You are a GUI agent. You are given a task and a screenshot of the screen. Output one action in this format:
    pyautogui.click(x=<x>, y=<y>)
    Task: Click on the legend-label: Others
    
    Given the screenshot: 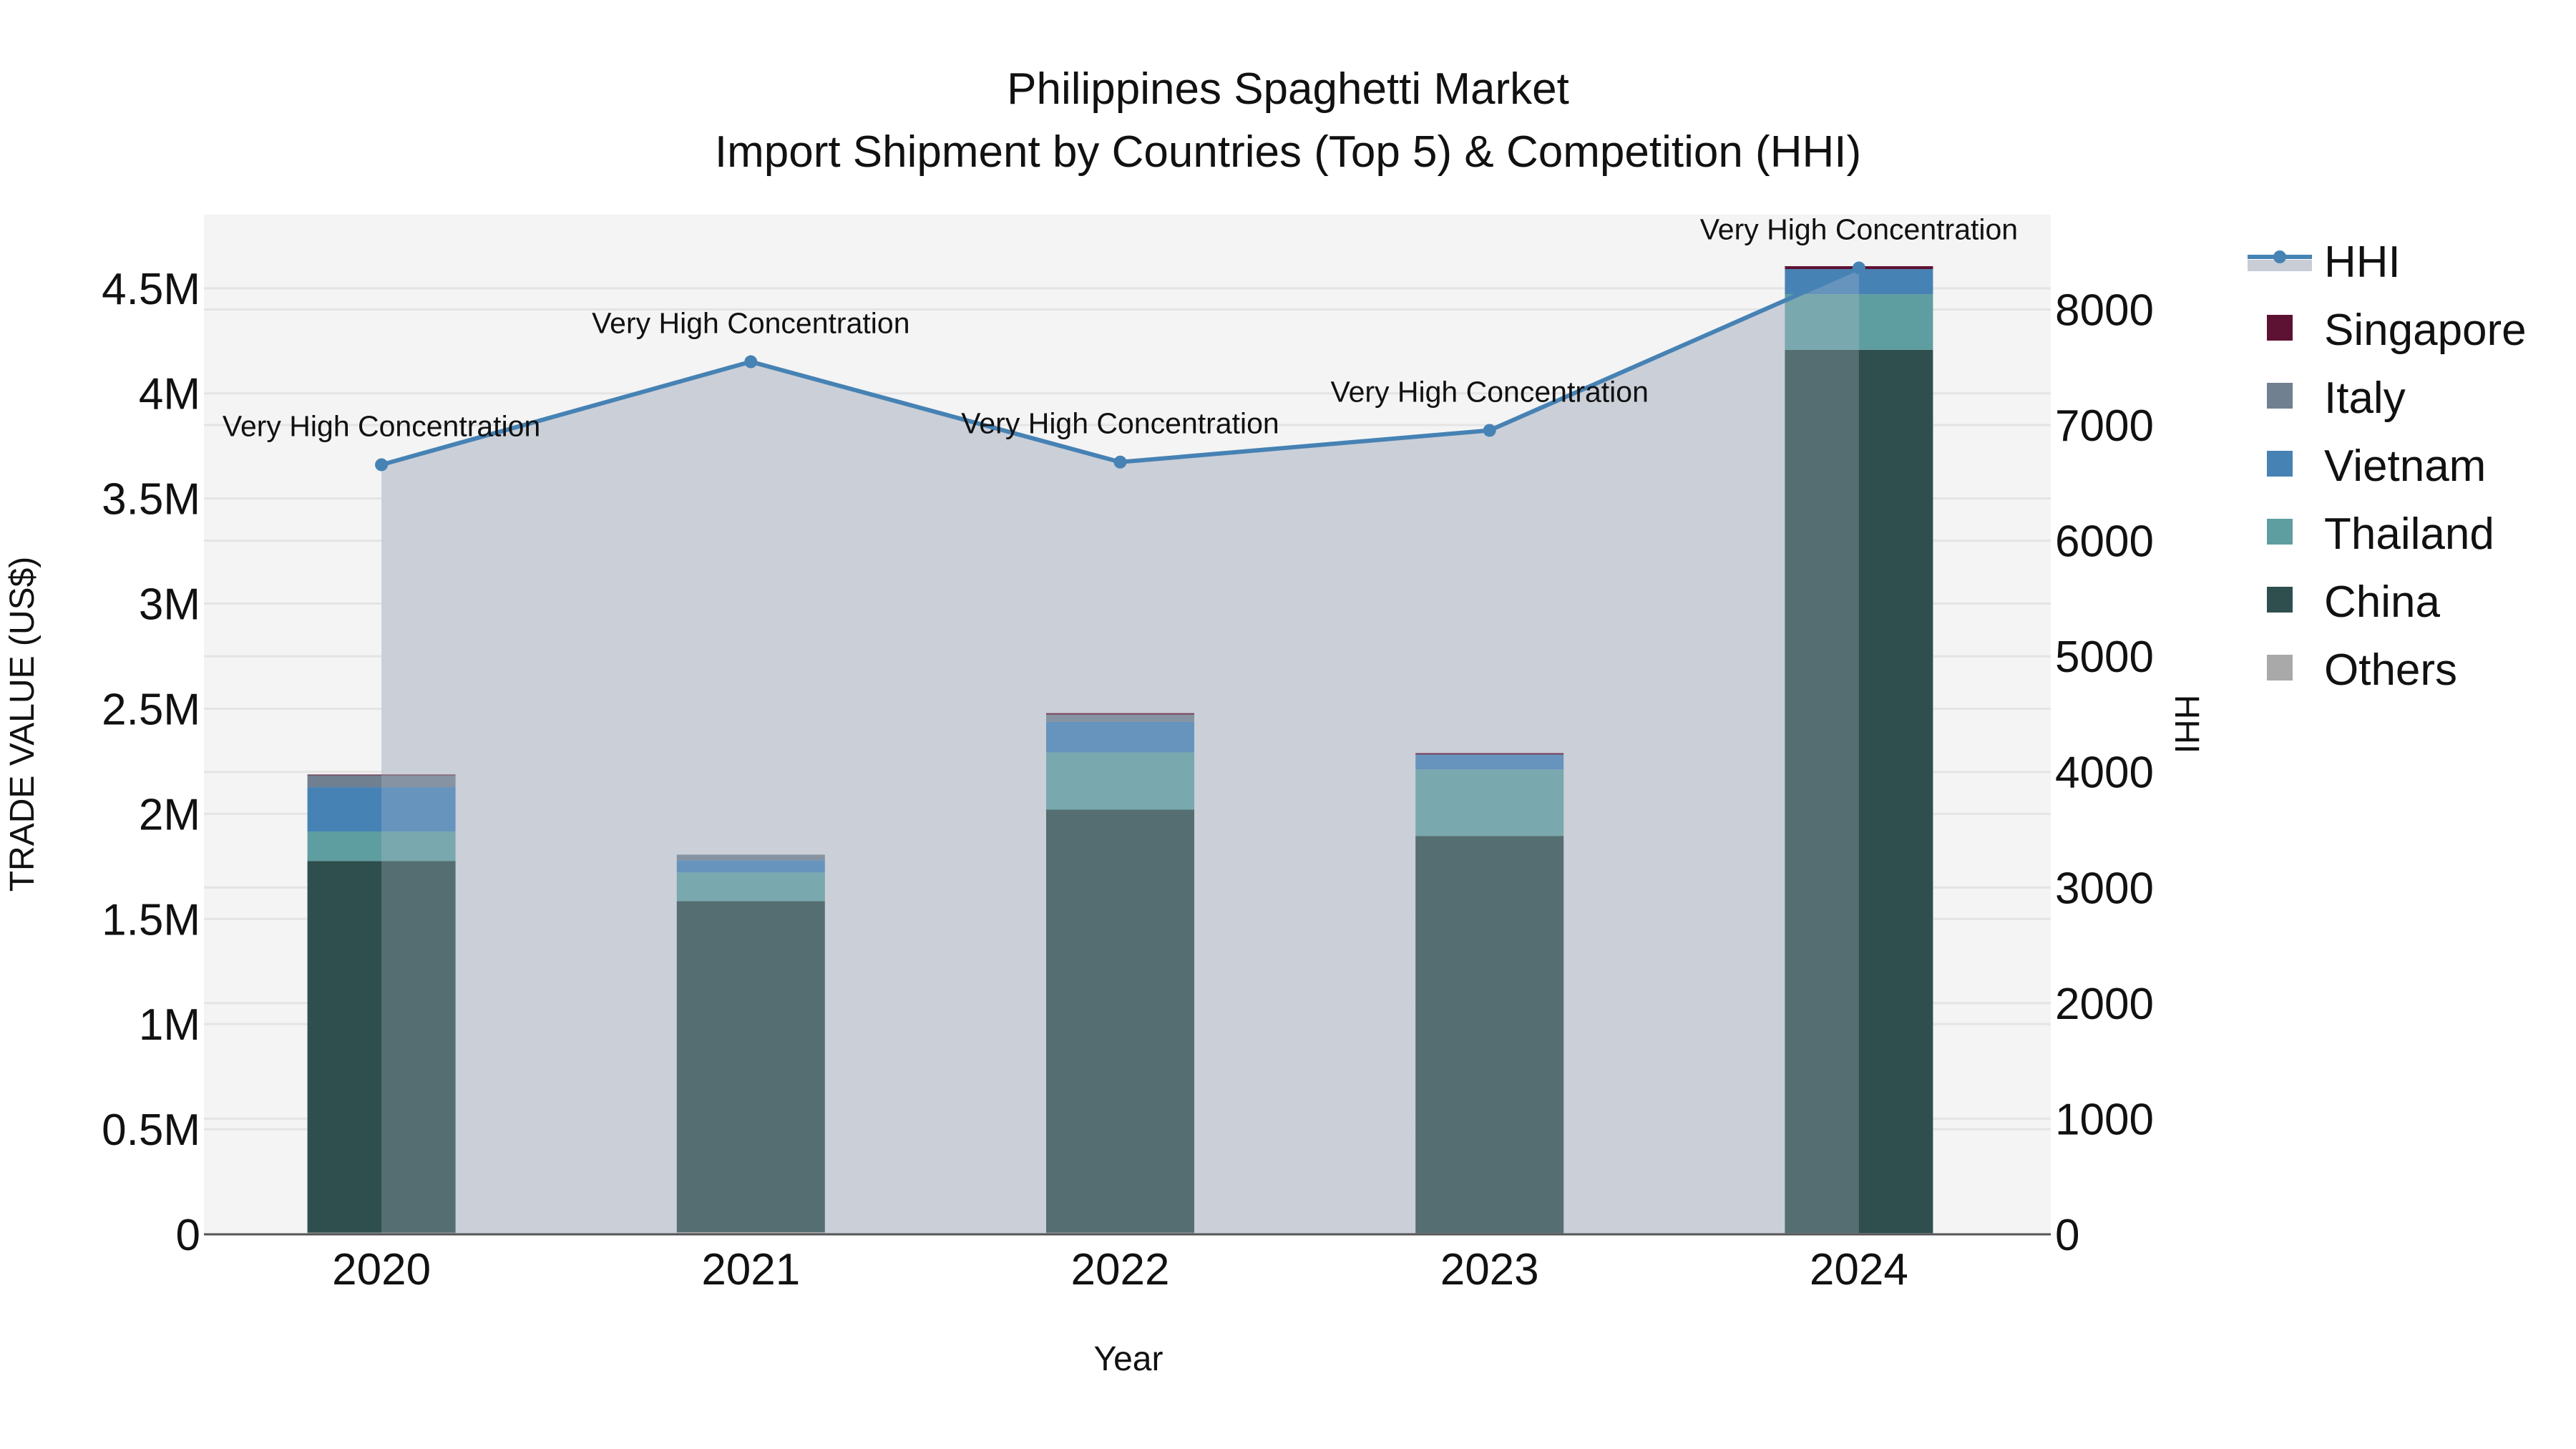 What is the action you would take?
    pyautogui.click(x=2390, y=670)
    